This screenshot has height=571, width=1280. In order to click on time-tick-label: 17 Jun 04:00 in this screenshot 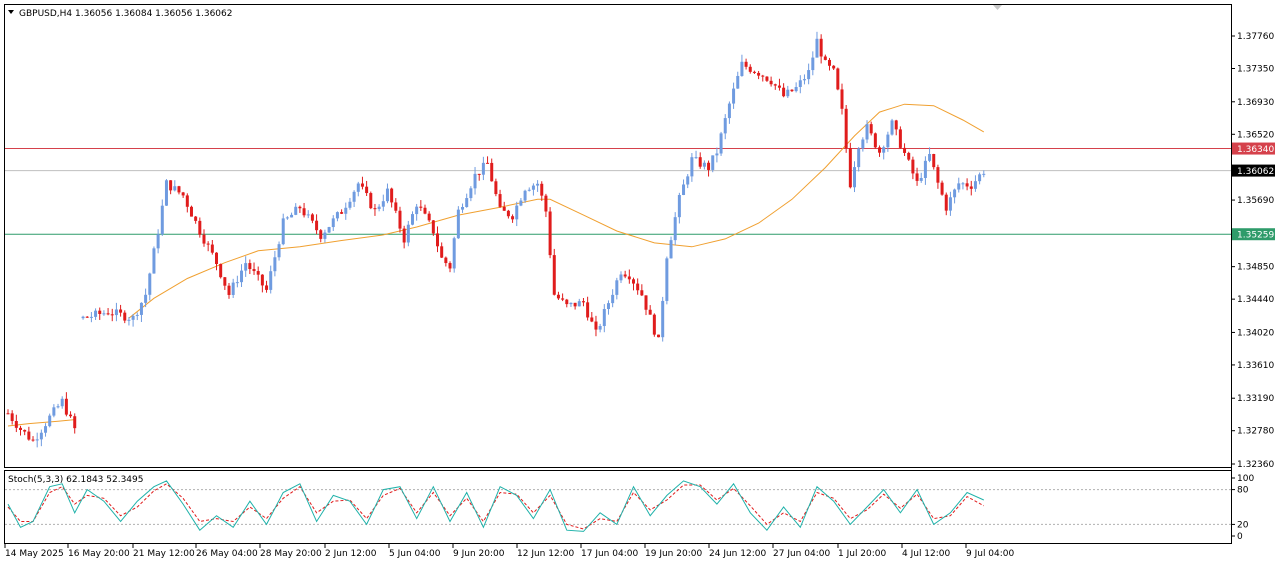, I will do `click(609, 554)`.